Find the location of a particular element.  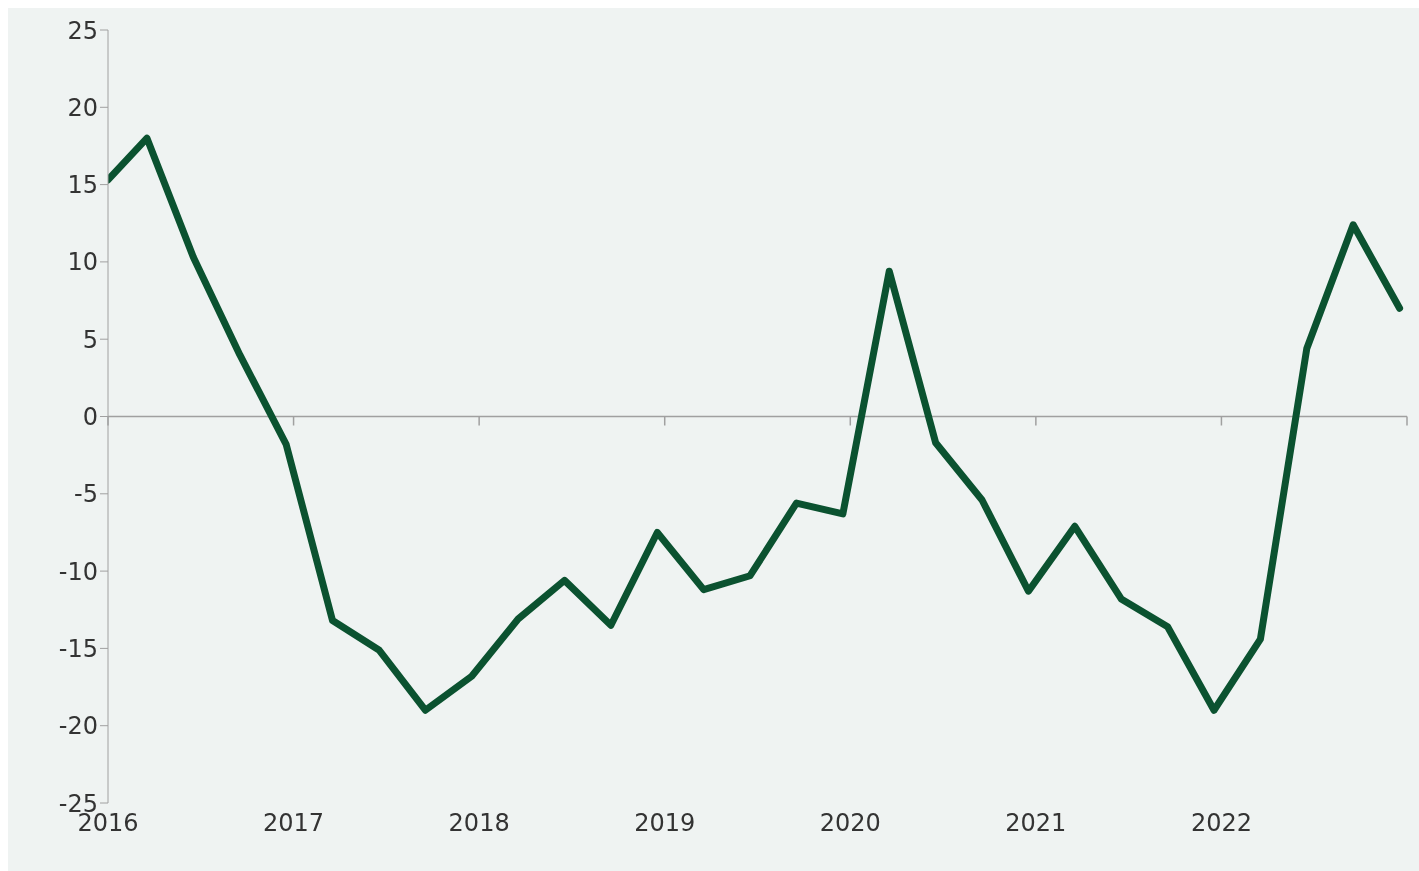

y-tick-label: -20 is located at coordinates (78, 726).